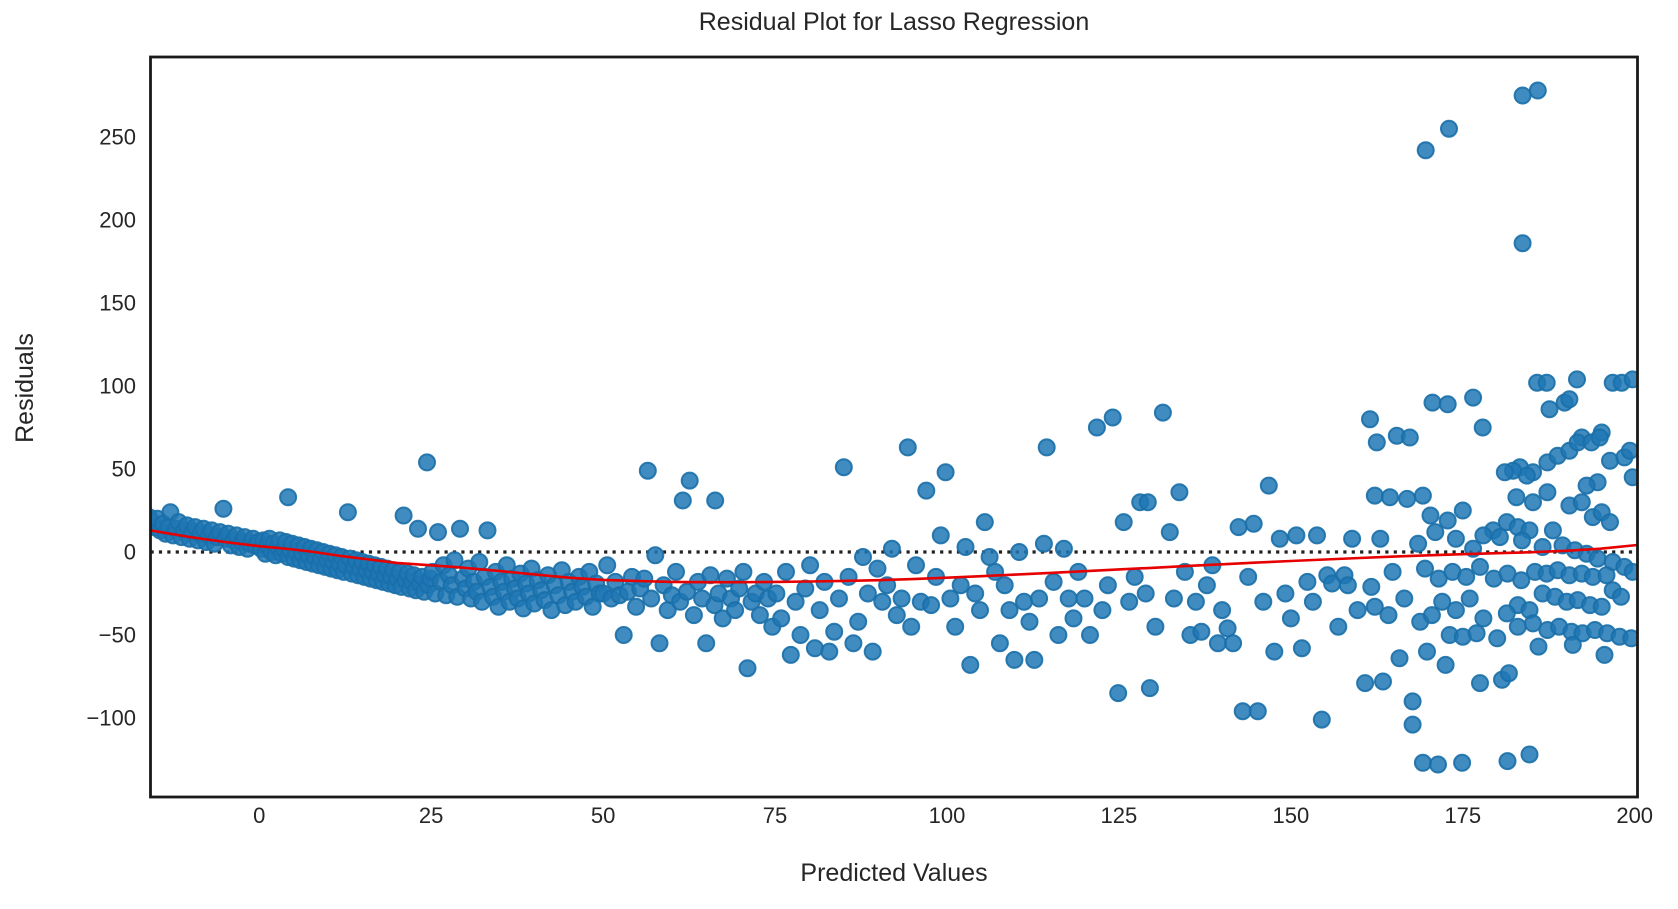  What do you see at coordinates (25, 388) in the screenshot?
I see `y-axis-label: Residuals` at bounding box center [25, 388].